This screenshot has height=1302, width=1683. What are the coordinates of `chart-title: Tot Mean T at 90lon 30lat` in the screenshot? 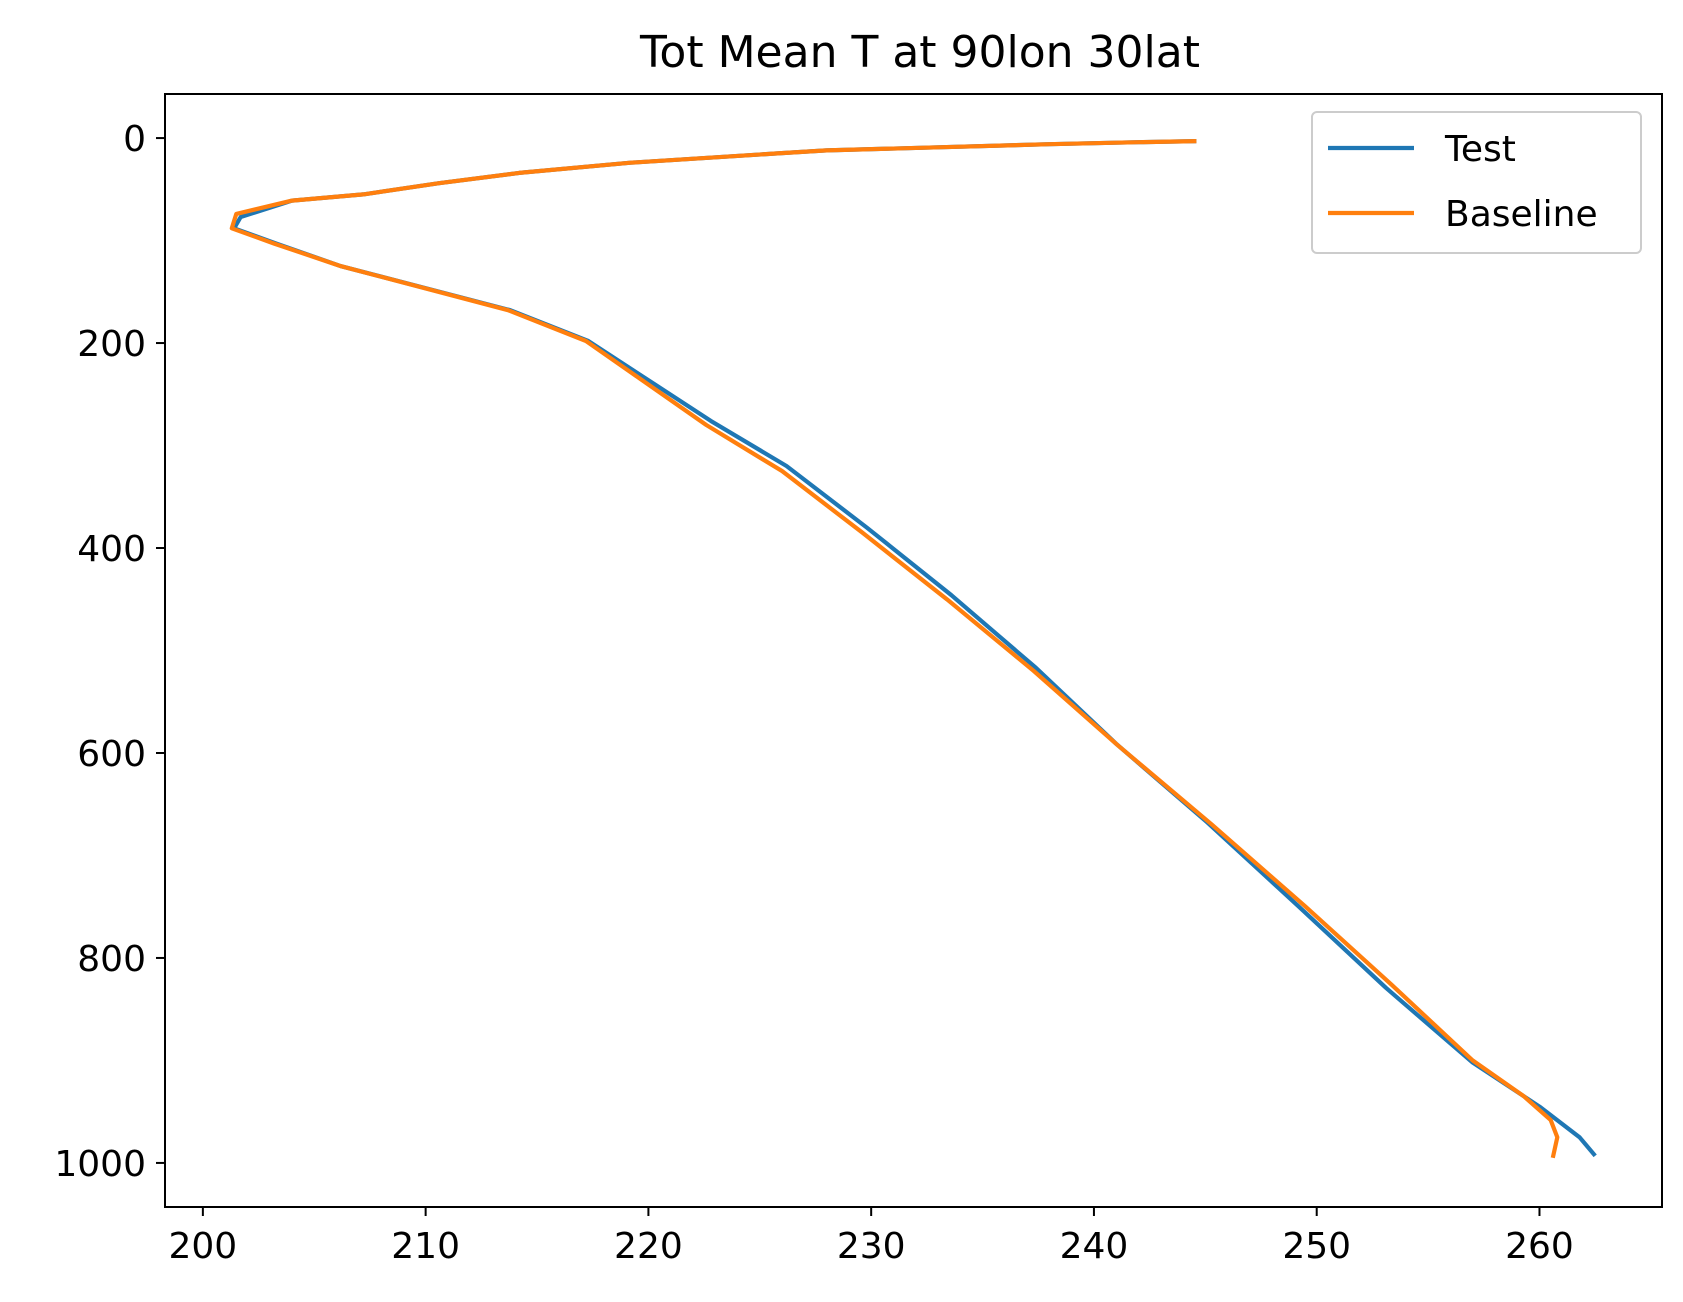 It's located at (919, 52).